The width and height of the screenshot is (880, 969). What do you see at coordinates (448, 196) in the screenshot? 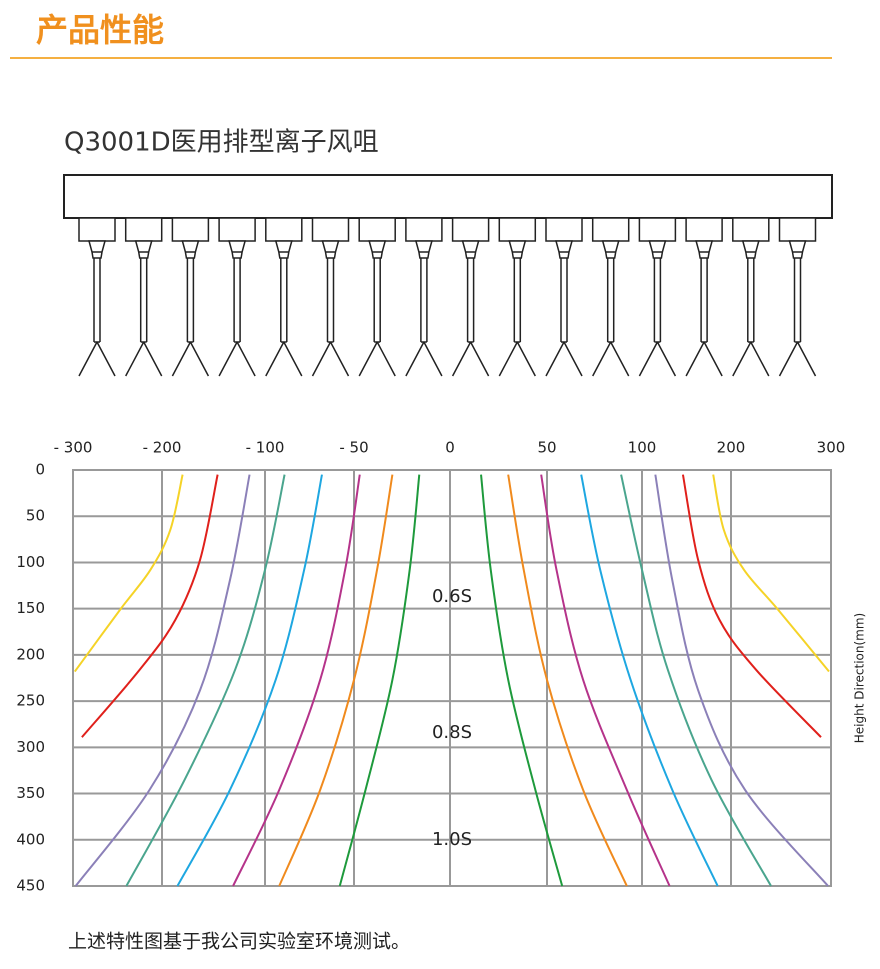
I see `nozzle-bar` at bounding box center [448, 196].